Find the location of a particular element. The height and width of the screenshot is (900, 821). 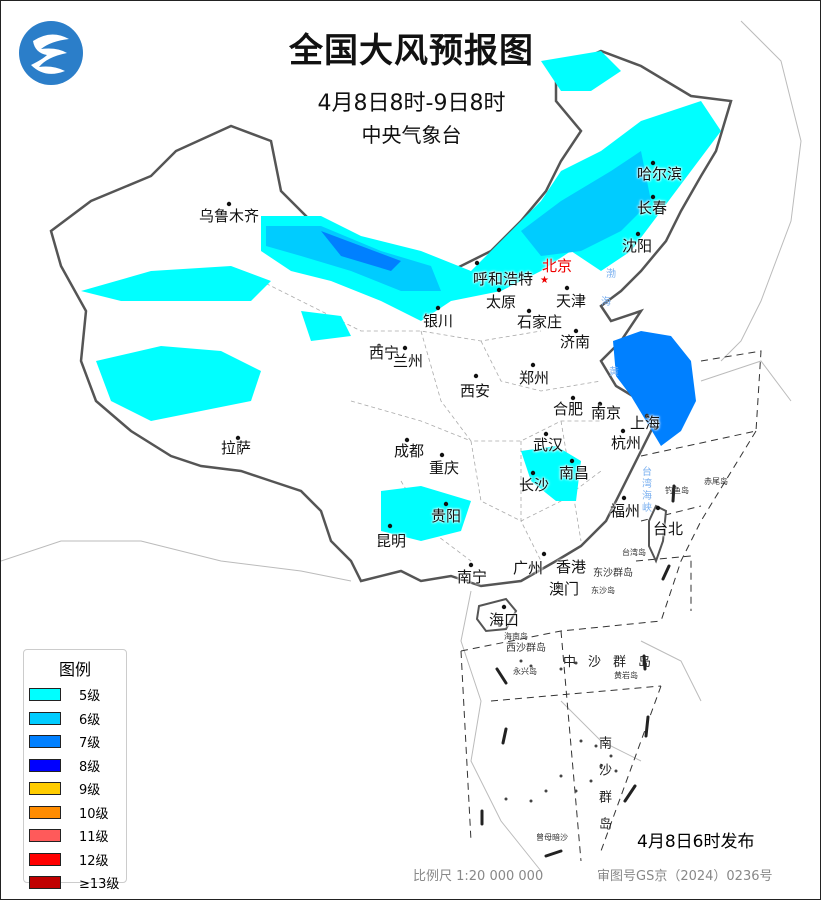

island-label: 永兴岛 is located at coordinates (525, 671).